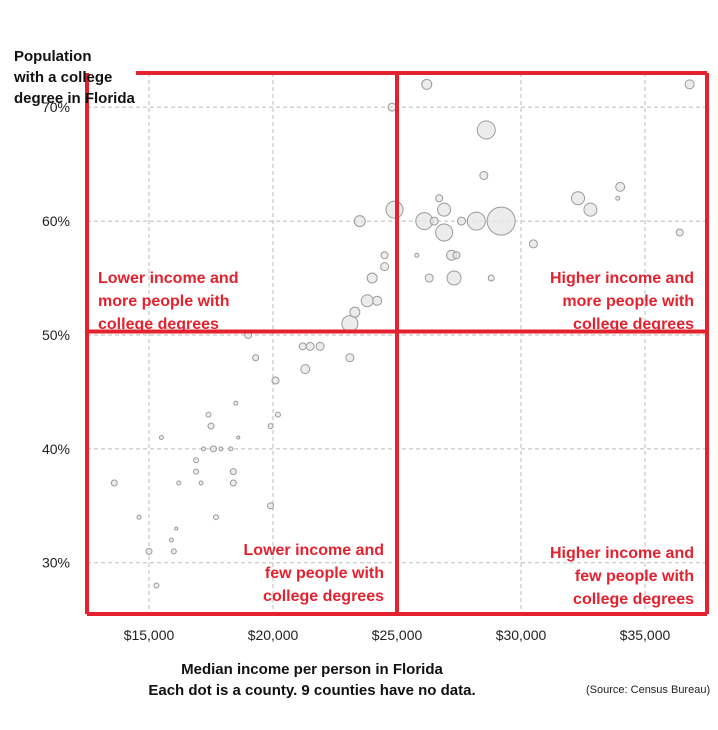  Describe the element at coordinates (56, 449) in the screenshot. I see `y-tick-label: 40%` at that location.